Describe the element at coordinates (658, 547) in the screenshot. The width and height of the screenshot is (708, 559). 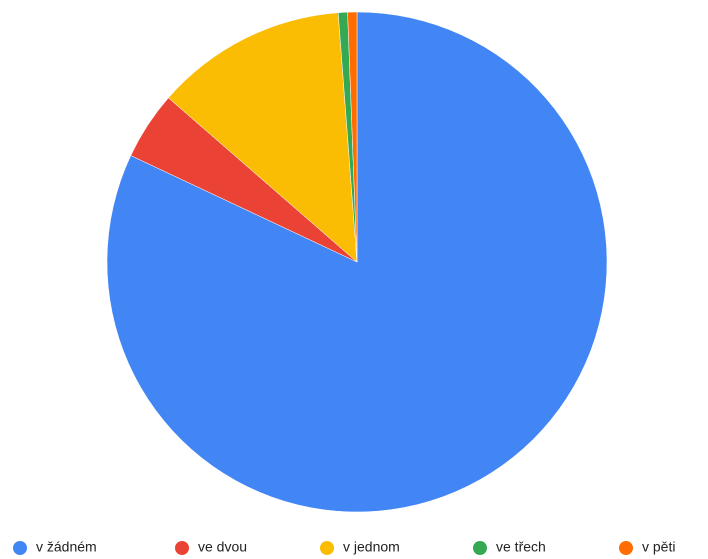
I see `legend-label: v pěti` at that location.